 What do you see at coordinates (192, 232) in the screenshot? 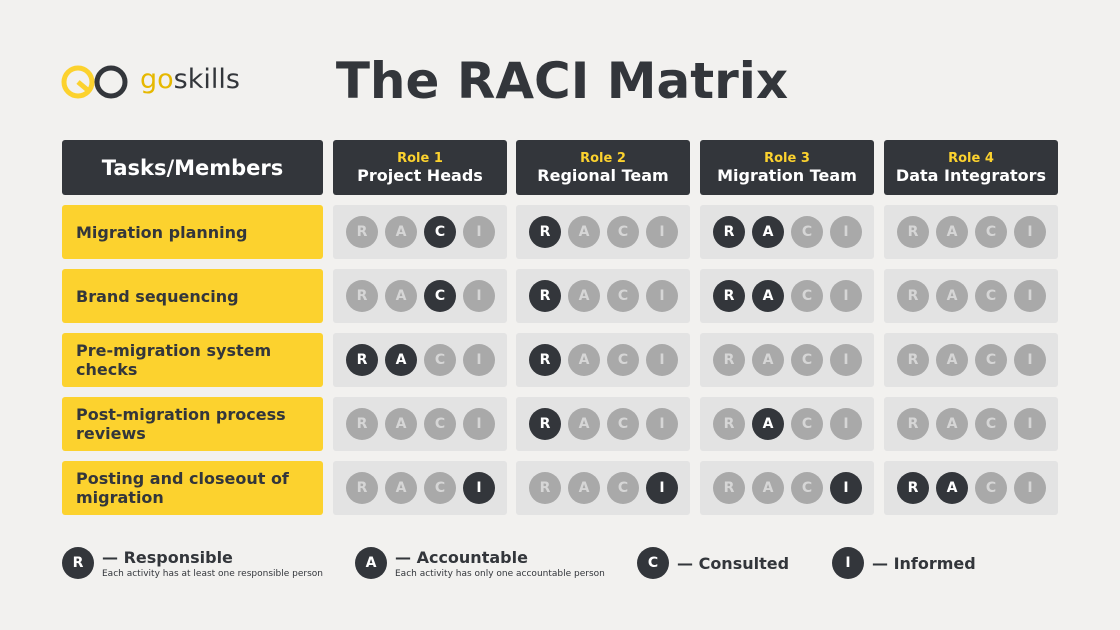
I see `task-label: Migration planning` at bounding box center [192, 232].